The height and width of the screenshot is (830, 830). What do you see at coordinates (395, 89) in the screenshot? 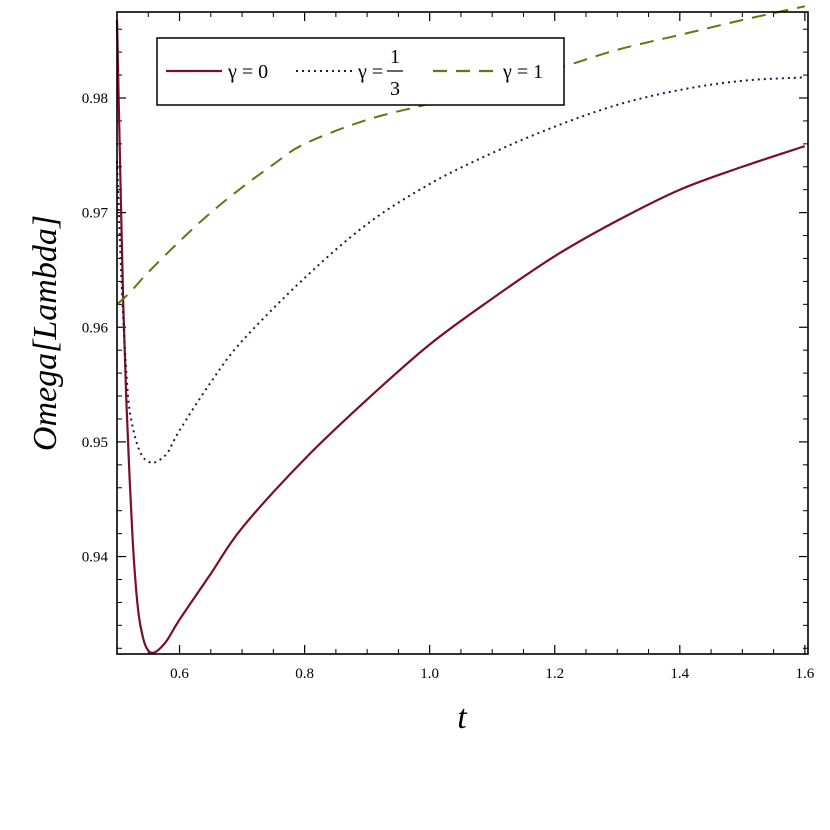
I see `legend-fraction-denominator: 3` at bounding box center [395, 89].